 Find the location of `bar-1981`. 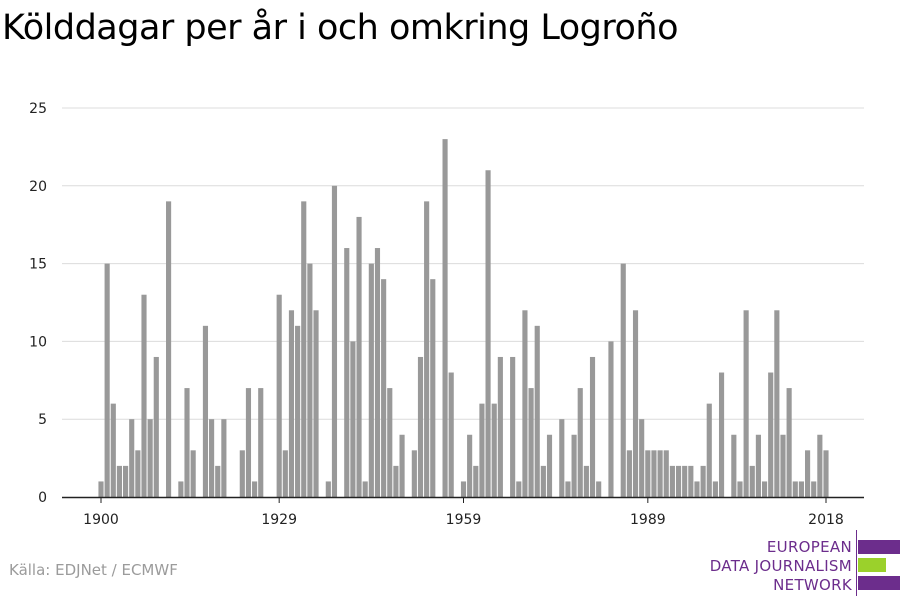

bar-1981 is located at coordinates (599, 489).